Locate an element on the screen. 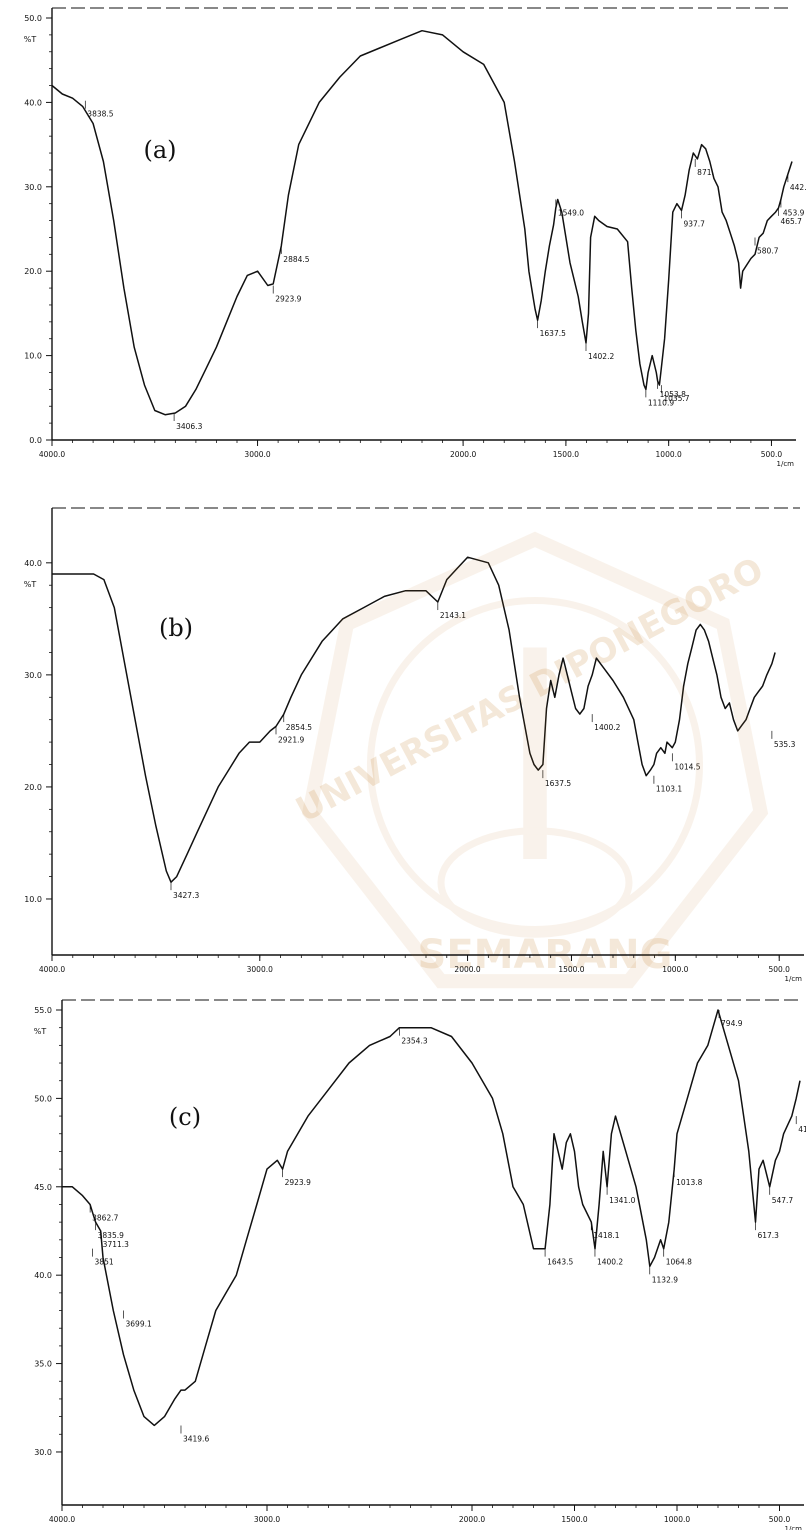 The image size is (806, 1534). peak-label: 794.9 is located at coordinates (732, 1023).